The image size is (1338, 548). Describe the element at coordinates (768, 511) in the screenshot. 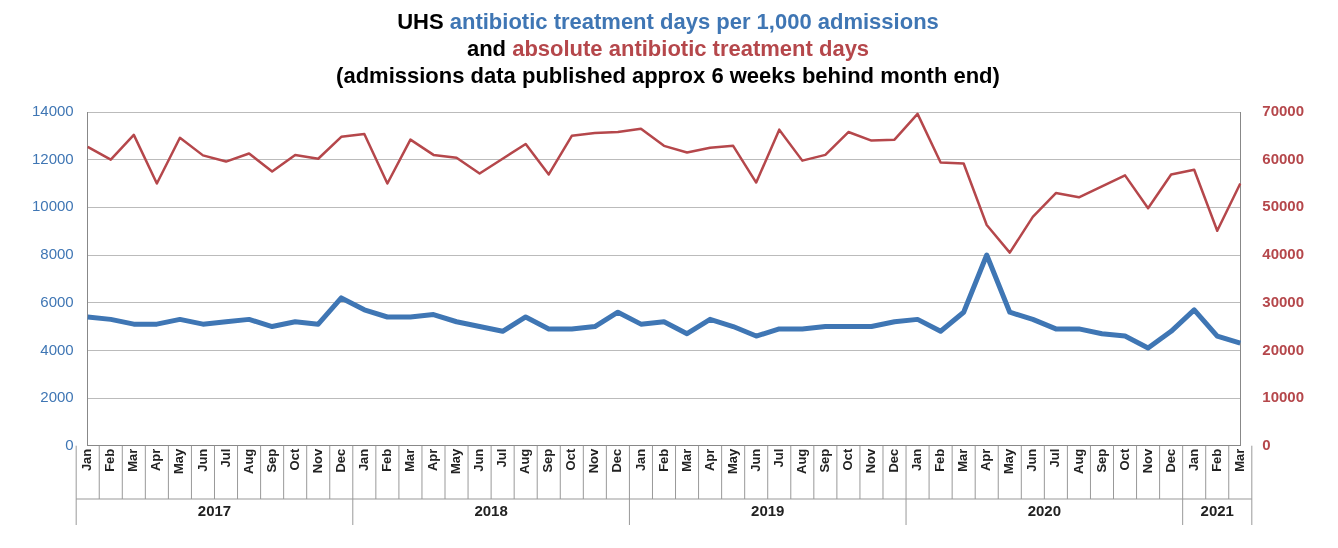

I see `text: 2019` at that location.